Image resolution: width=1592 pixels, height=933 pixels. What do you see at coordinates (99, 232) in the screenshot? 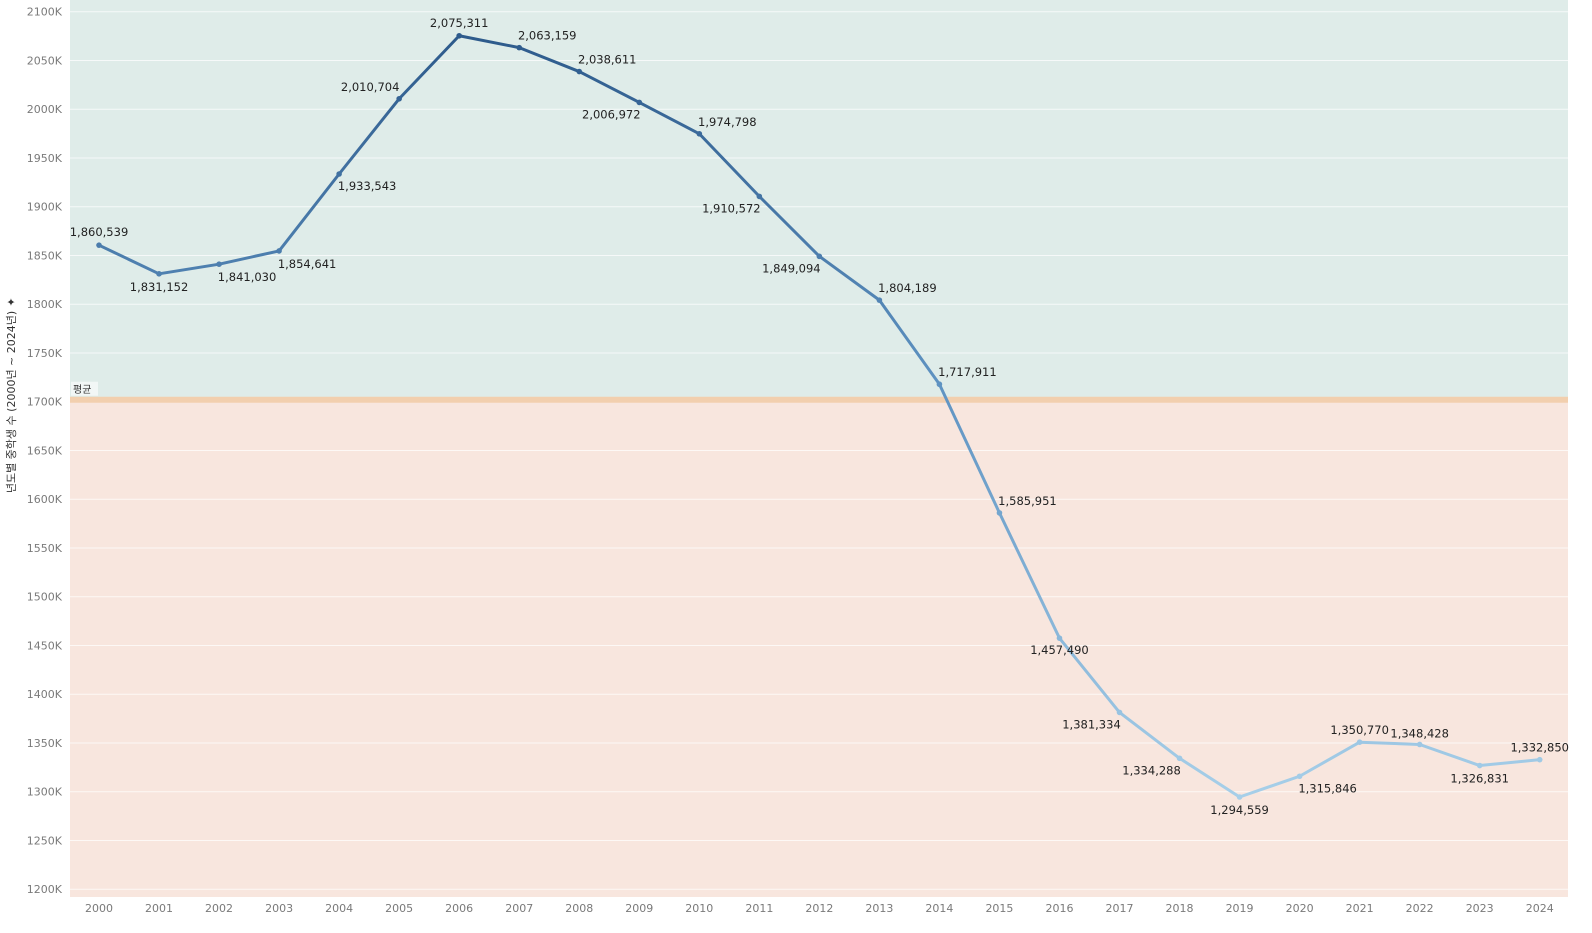
I see `data-label: 1,860,539` at bounding box center [99, 232].